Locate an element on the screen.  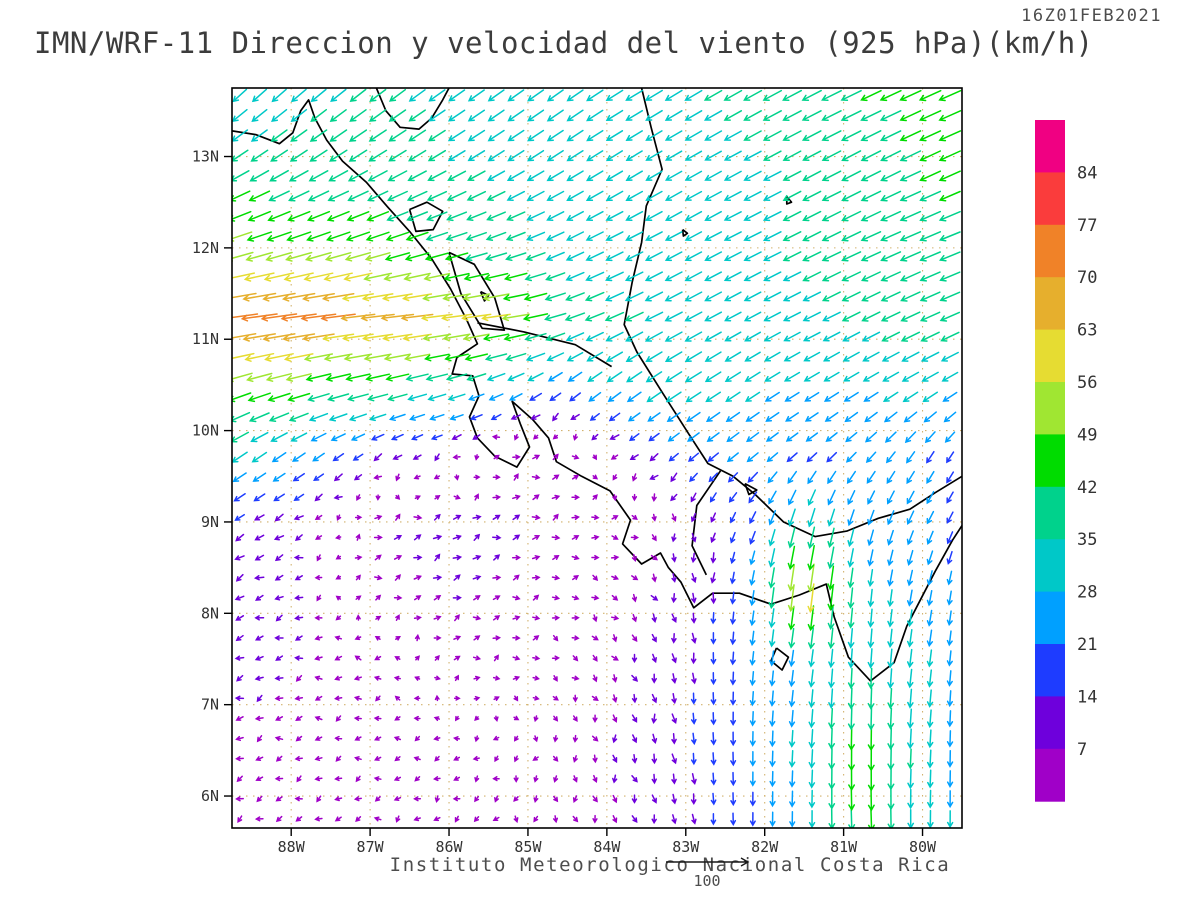
colorbar-label: 84 is located at coordinates (1087, 173).